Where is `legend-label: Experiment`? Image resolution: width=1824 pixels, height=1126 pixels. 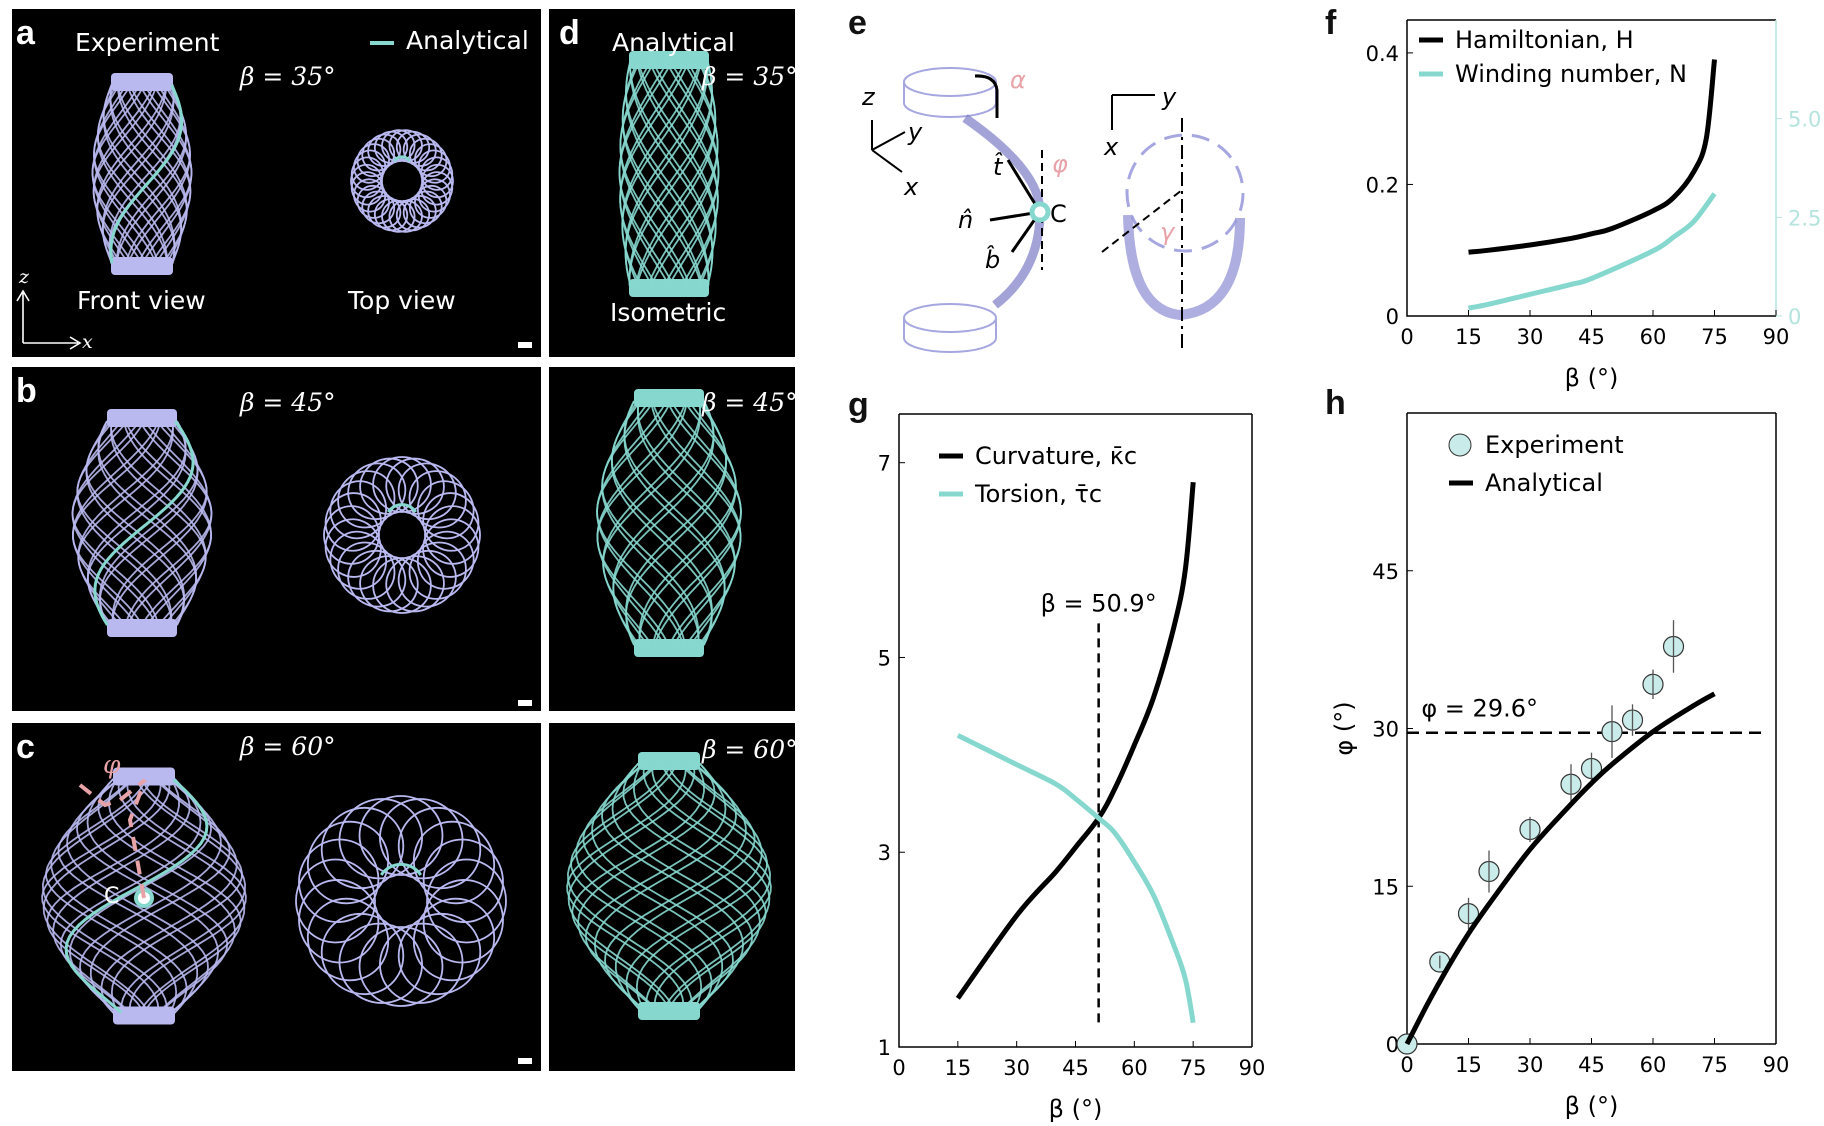 legend-label: Experiment is located at coordinates (1554, 445).